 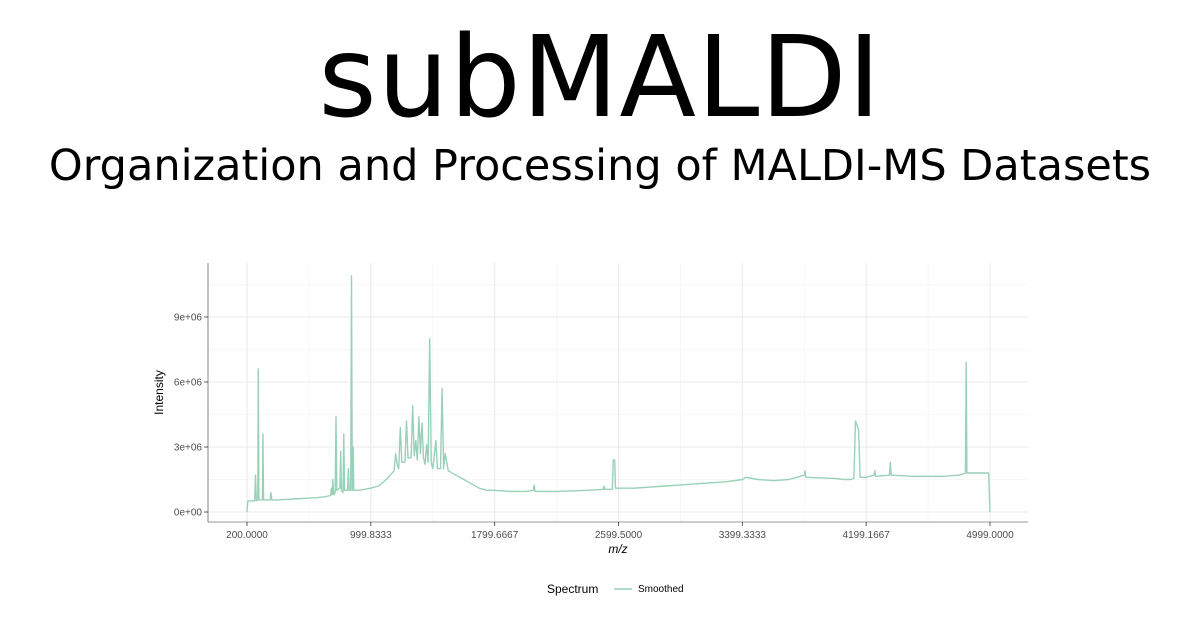 What do you see at coordinates (990, 535) in the screenshot?
I see `x-tick-label: 4999.0000` at bounding box center [990, 535].